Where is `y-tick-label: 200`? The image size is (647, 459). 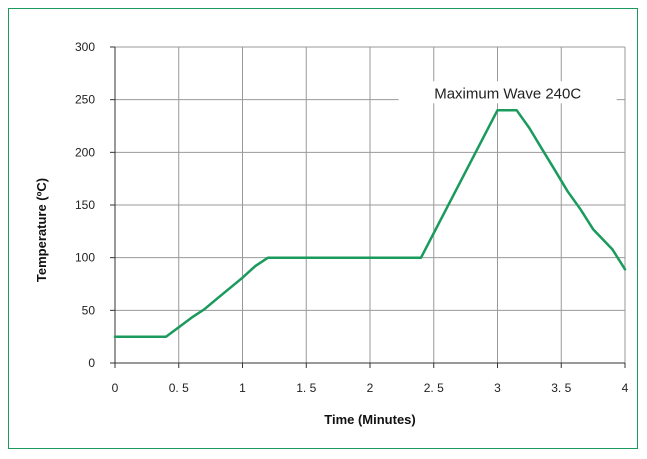
y-tick-label: 200 is located at coordinates (85, 152).